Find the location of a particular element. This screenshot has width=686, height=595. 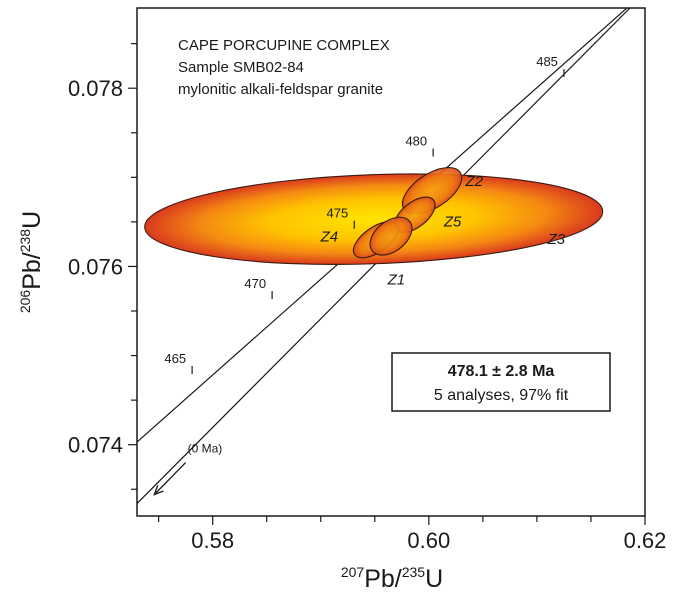

ellipse-label-z4: Z4 is located at coordinates (329, 237).